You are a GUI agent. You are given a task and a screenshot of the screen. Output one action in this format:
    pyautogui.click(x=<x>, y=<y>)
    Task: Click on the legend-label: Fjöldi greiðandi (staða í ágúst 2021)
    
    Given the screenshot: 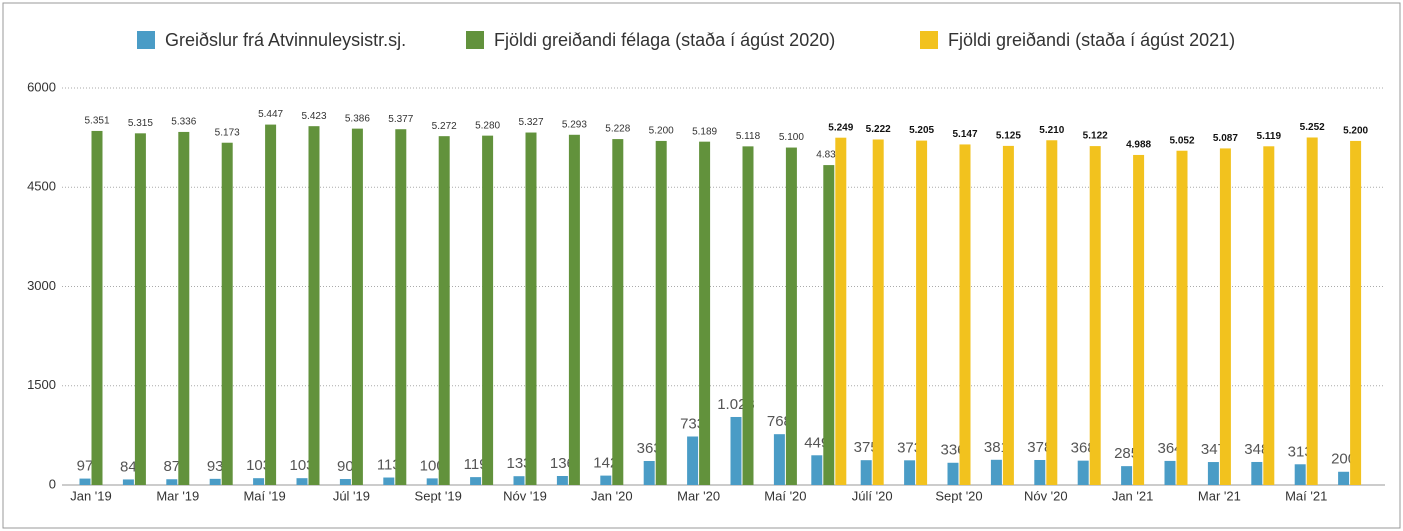 What is the action you would take?
    pyautogui.click(x=1091, y=40)
    